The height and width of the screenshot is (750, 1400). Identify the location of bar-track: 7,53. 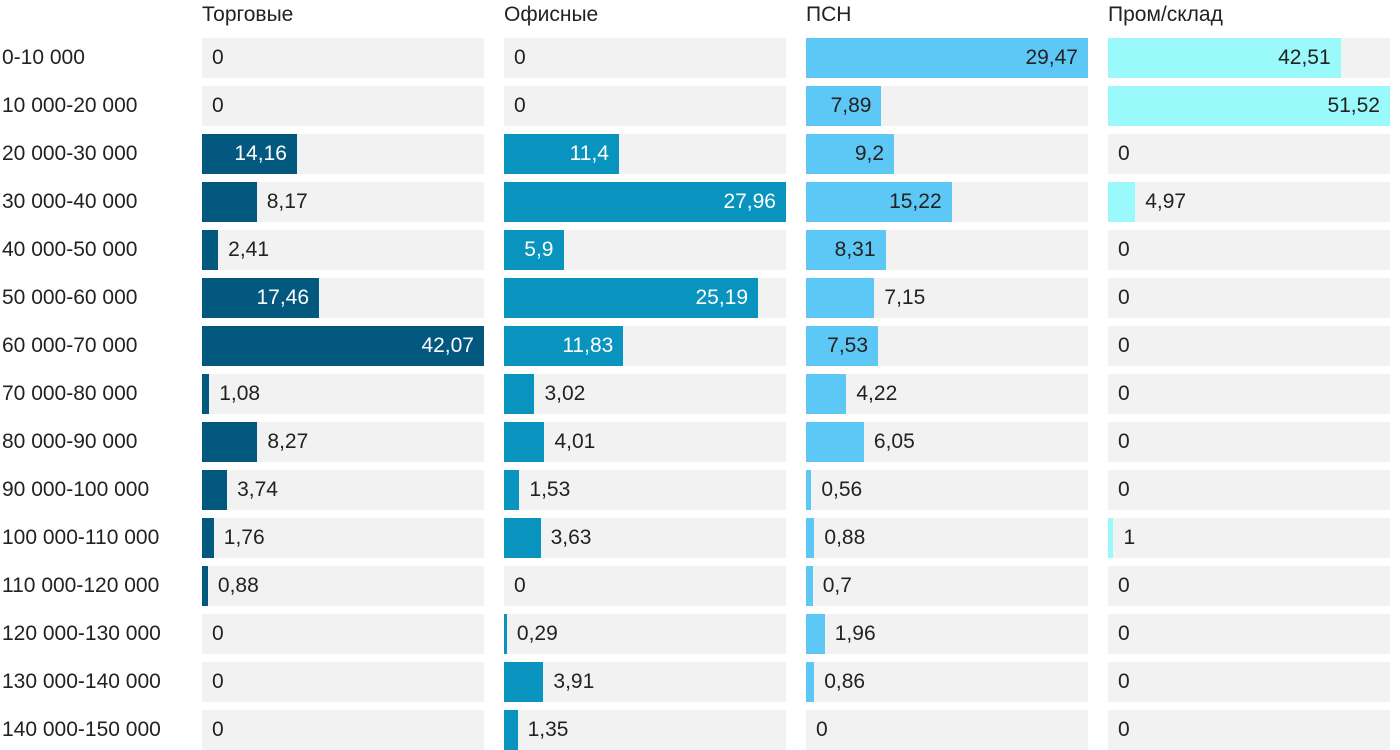
(947, 346).